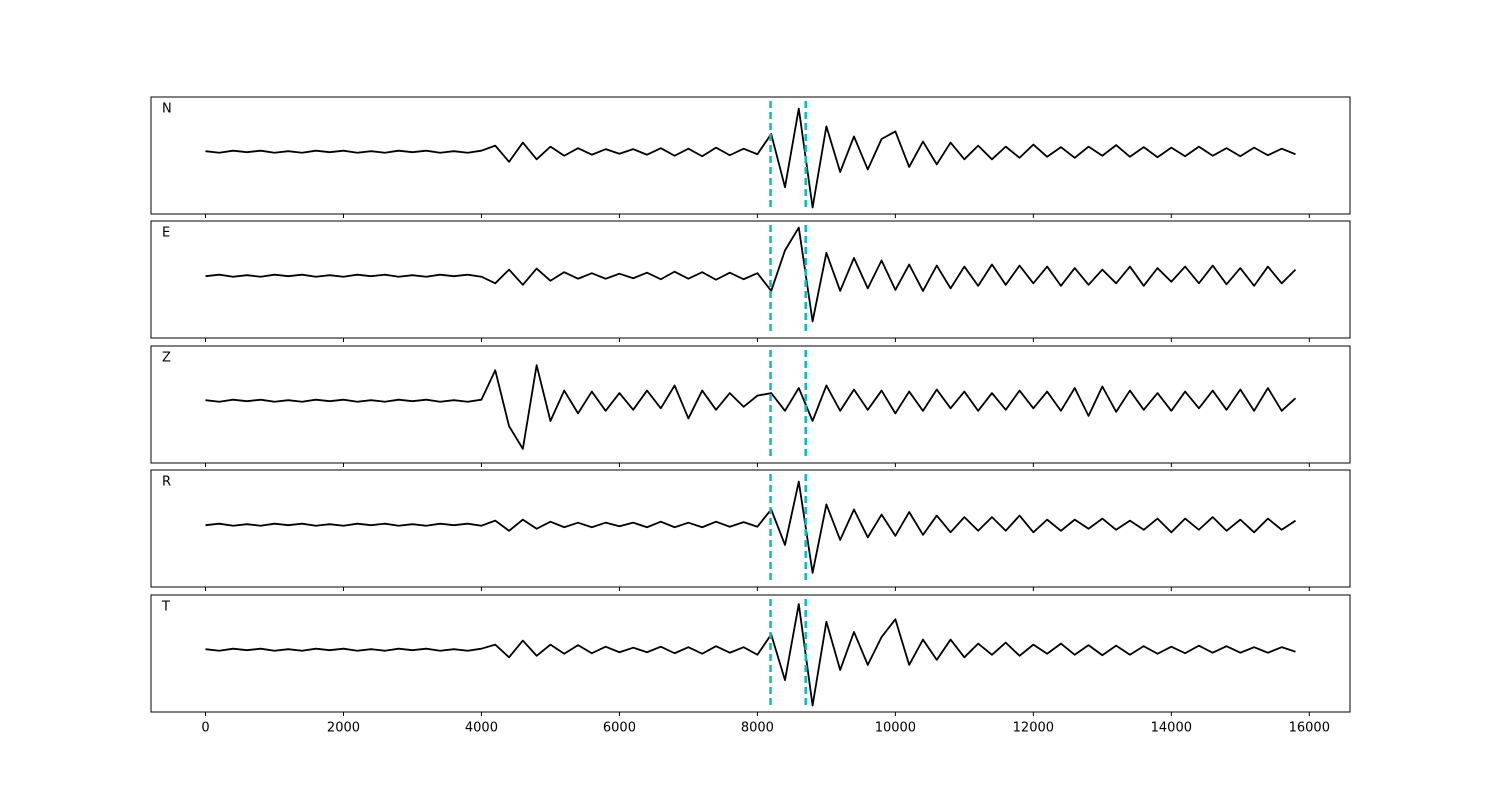  I want to click on panel-label: N, so click(167, 109).